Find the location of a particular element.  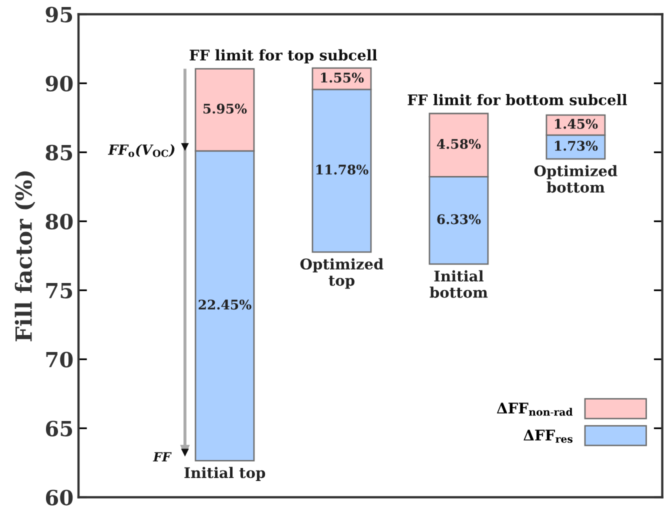

y-tick-label: 80 is located at coordinates (59, 222).